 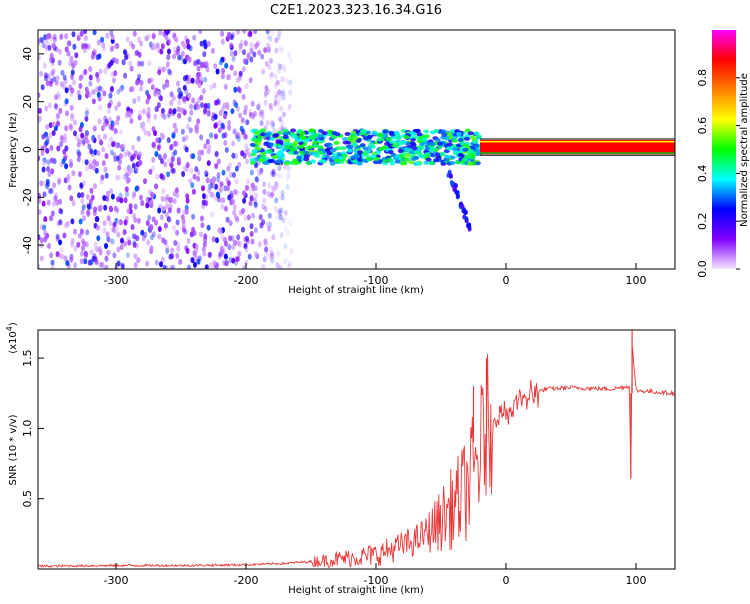 I want to click on snr-y-label: SNR (10 * v/v), so click(x=13, y=449).